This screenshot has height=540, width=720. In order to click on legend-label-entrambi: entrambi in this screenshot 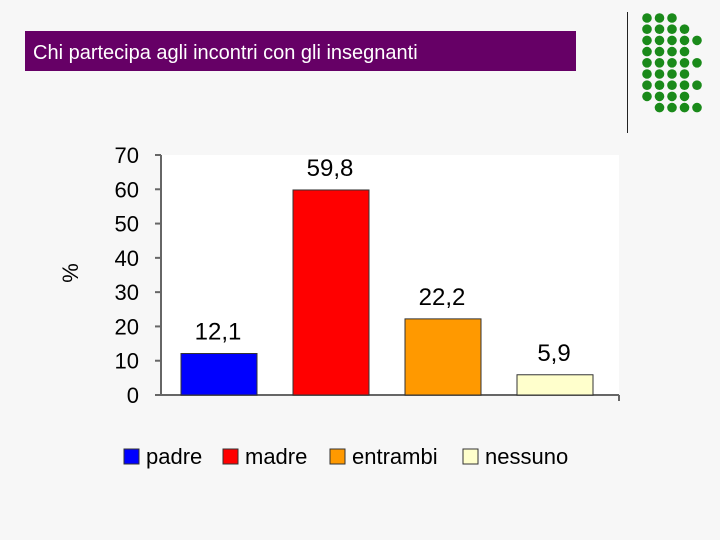, I will do `click(395, 456)`.